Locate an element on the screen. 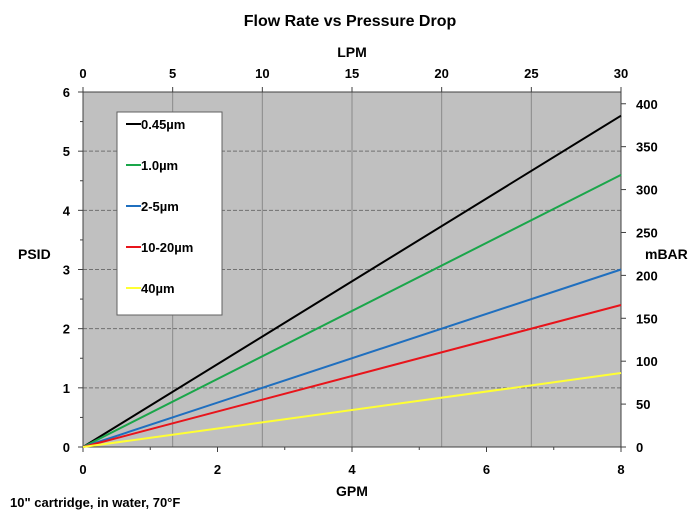  y-tick-label: 5 is located at coordinates (66, 151).